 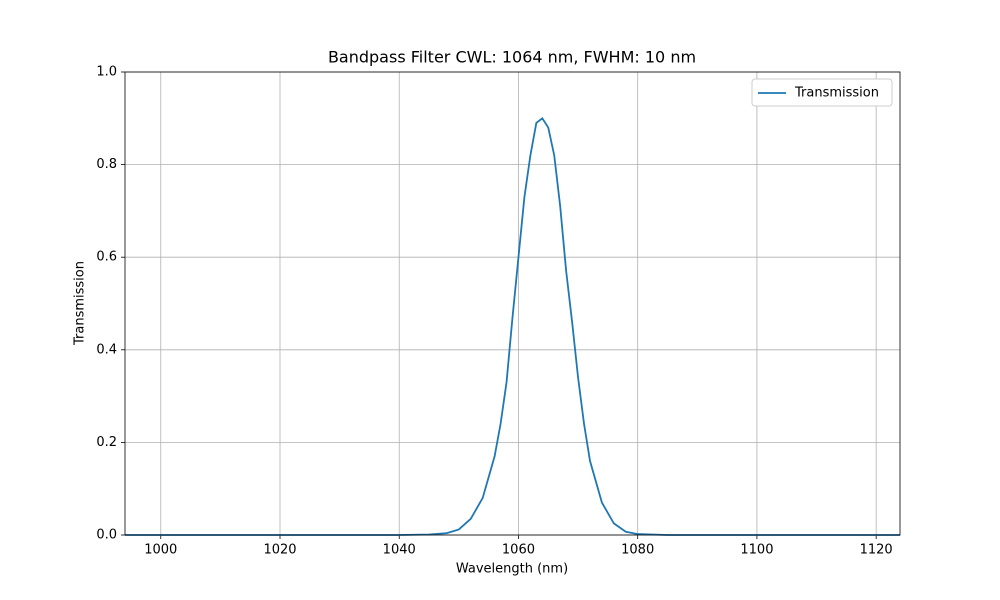 What do you see at coordinates (756, 550) in the screenshot?
I see `x-tick-label: 1100` at bounding box center [756, 550].